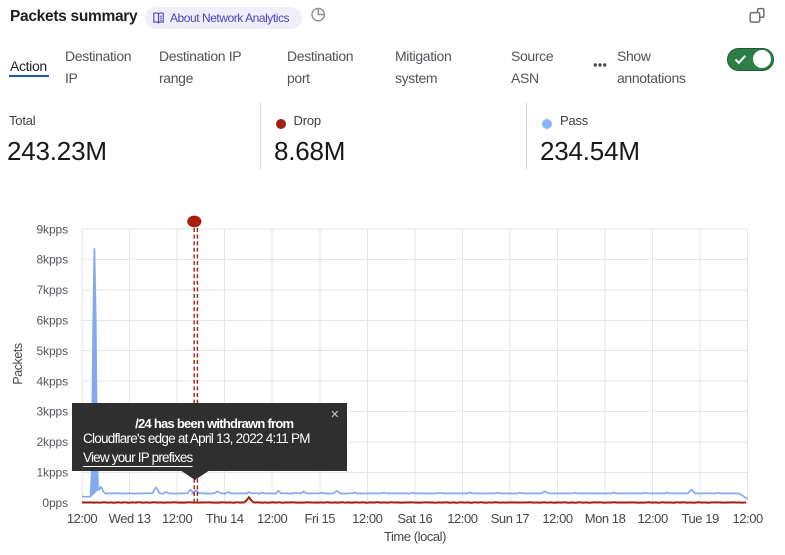 The image size is (785, 555). I want to click on svg-text: 9kpps, so click(52, 229).